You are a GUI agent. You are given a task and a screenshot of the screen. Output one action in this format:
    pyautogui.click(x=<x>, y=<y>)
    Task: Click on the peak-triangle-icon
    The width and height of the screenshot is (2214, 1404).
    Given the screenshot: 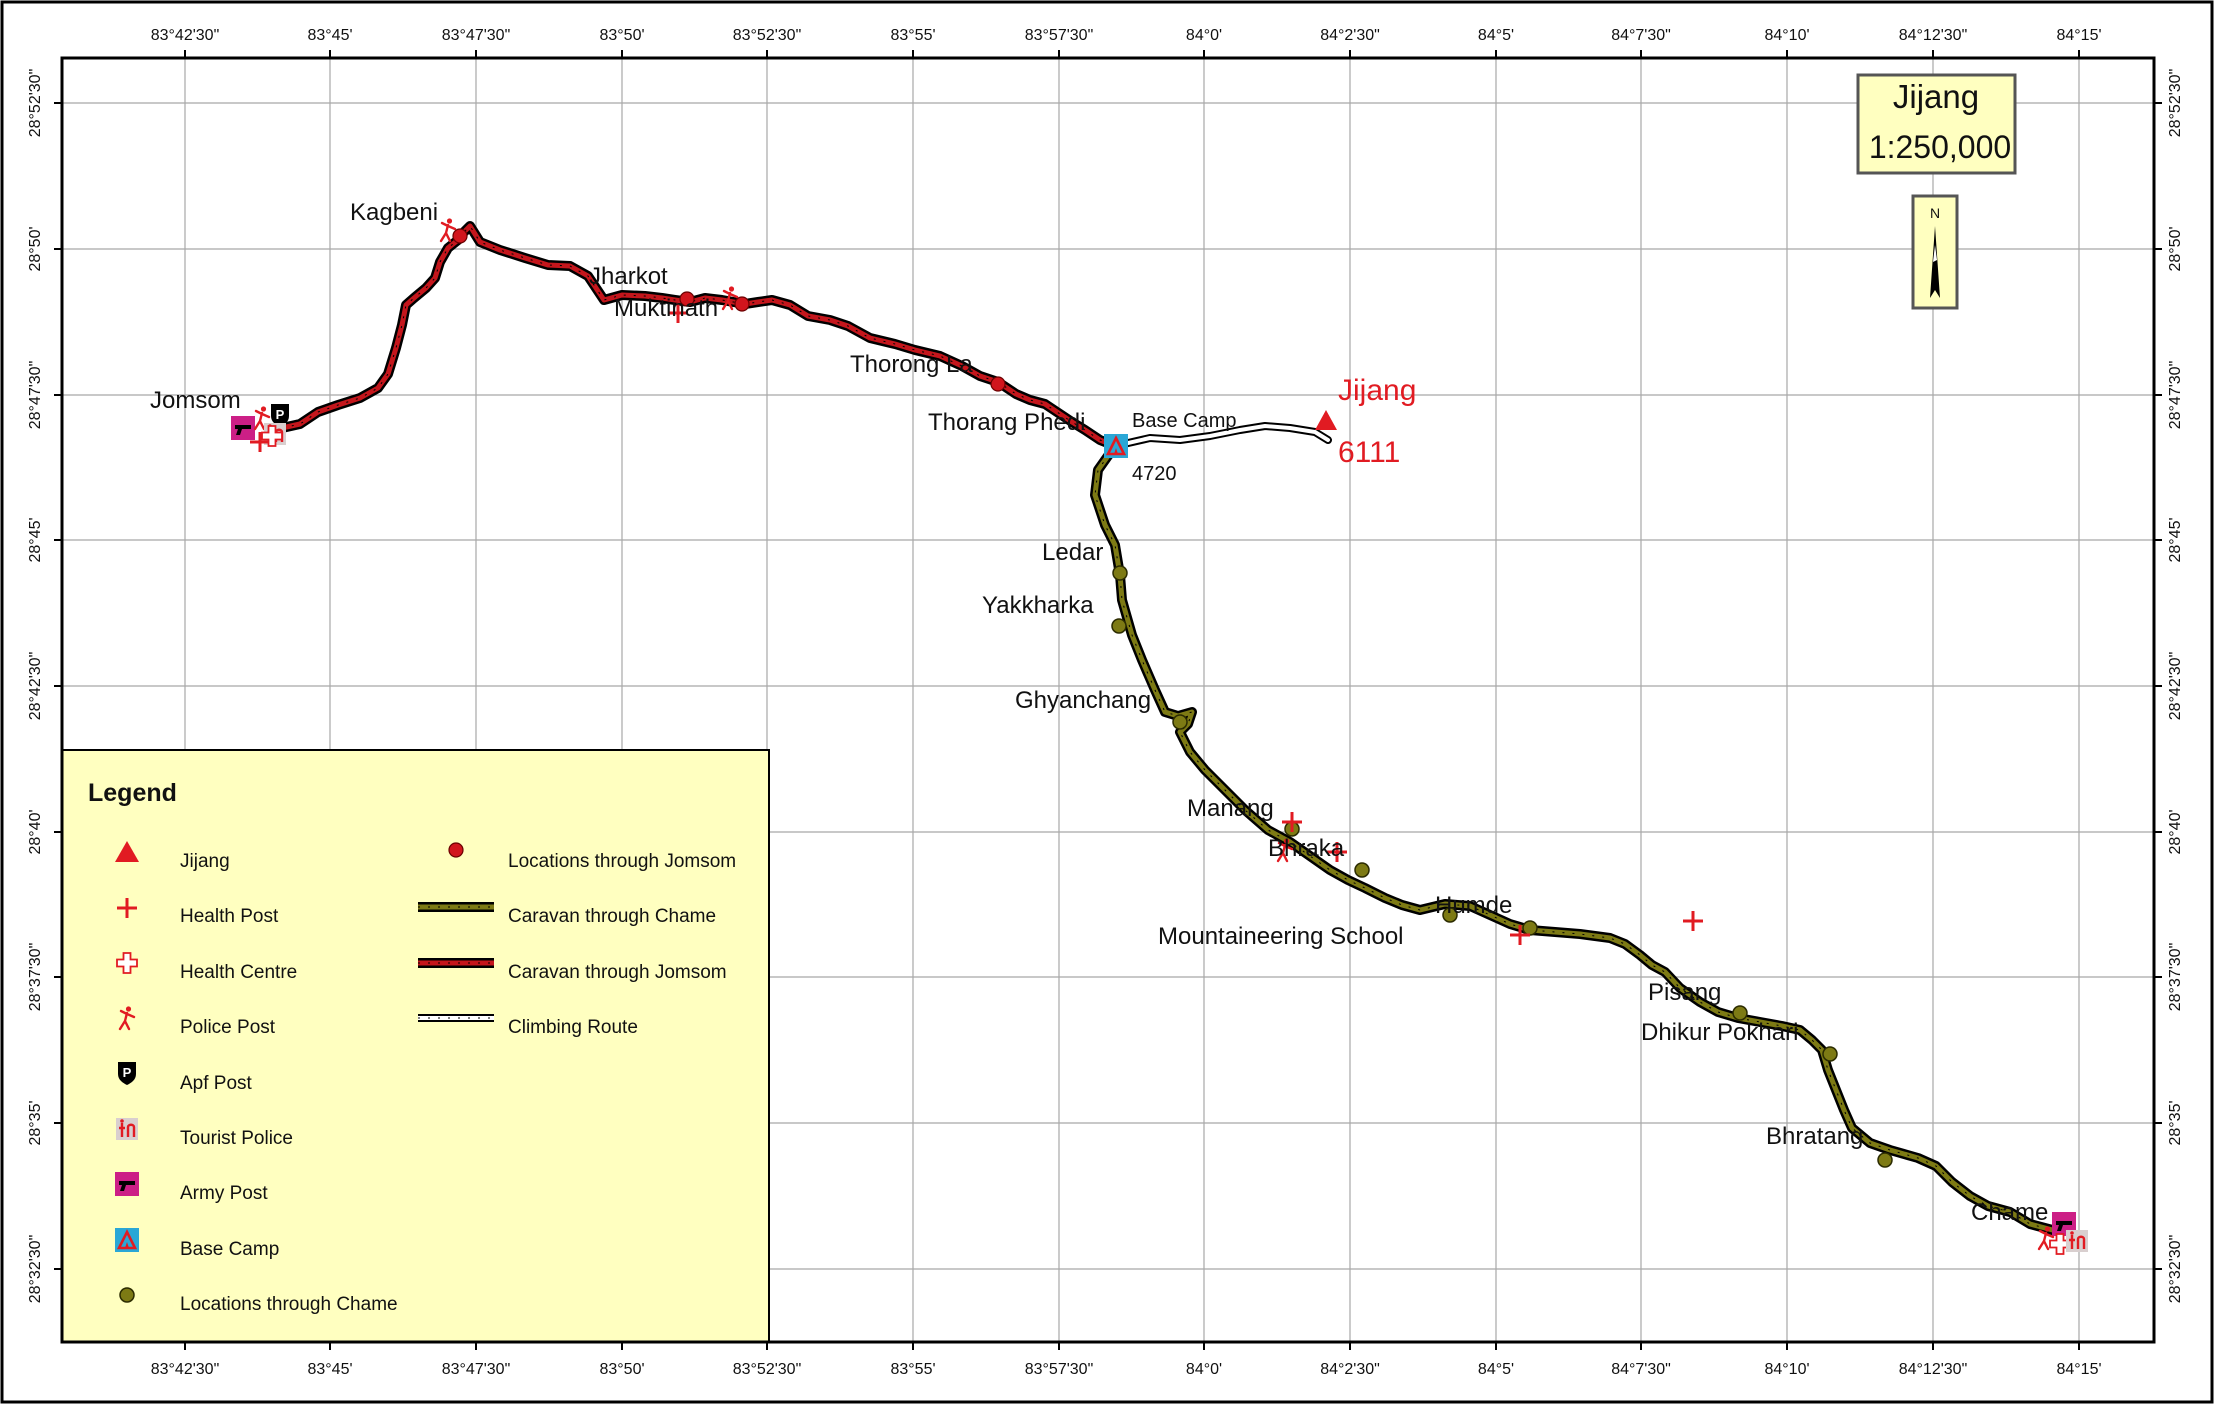 What is the action you would take?
    pyautogui.click(x=1326, y=420)
    